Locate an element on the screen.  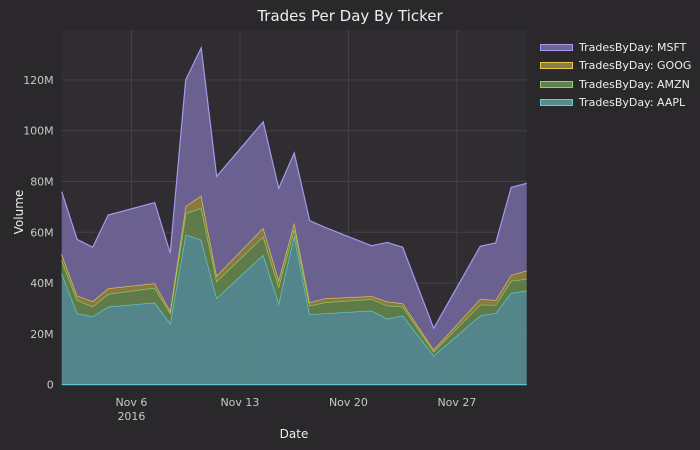
legend-item-aapl: TradesByDay: AAPL is located at coordinates (615, 103).